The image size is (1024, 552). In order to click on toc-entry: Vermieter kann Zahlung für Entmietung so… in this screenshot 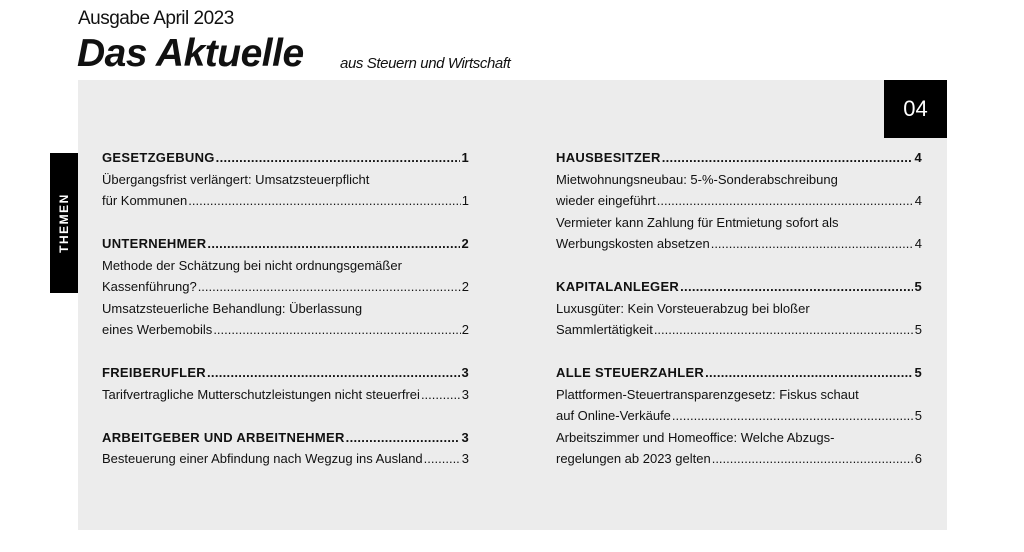, I will do `click(739, 233)`.